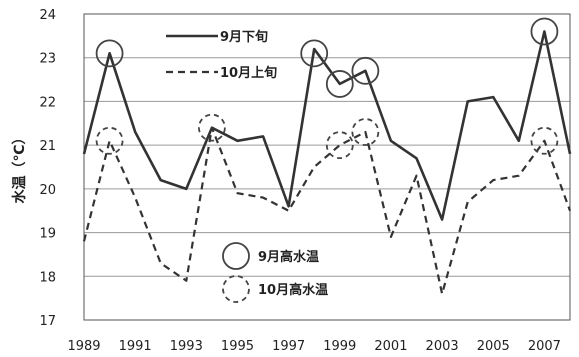  Describe the element at coordinates (365, 70) in the screenshot. I see `marker-9gatsu-kousuion-2000` at that location.